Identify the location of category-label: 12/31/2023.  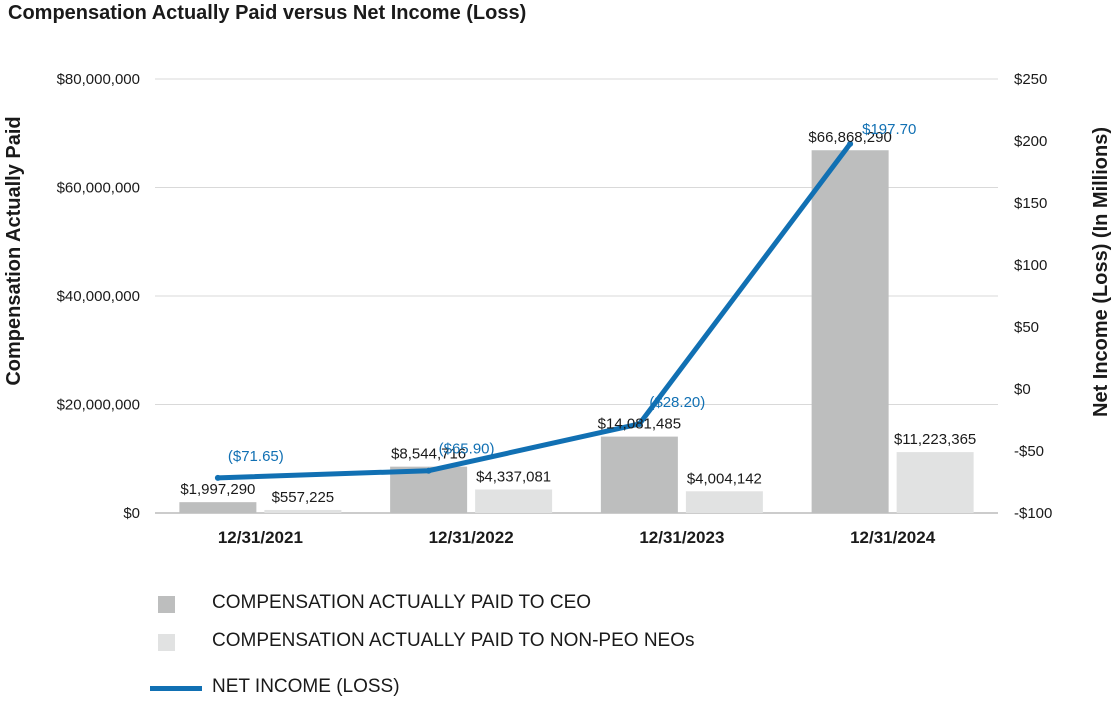
(681, 537).